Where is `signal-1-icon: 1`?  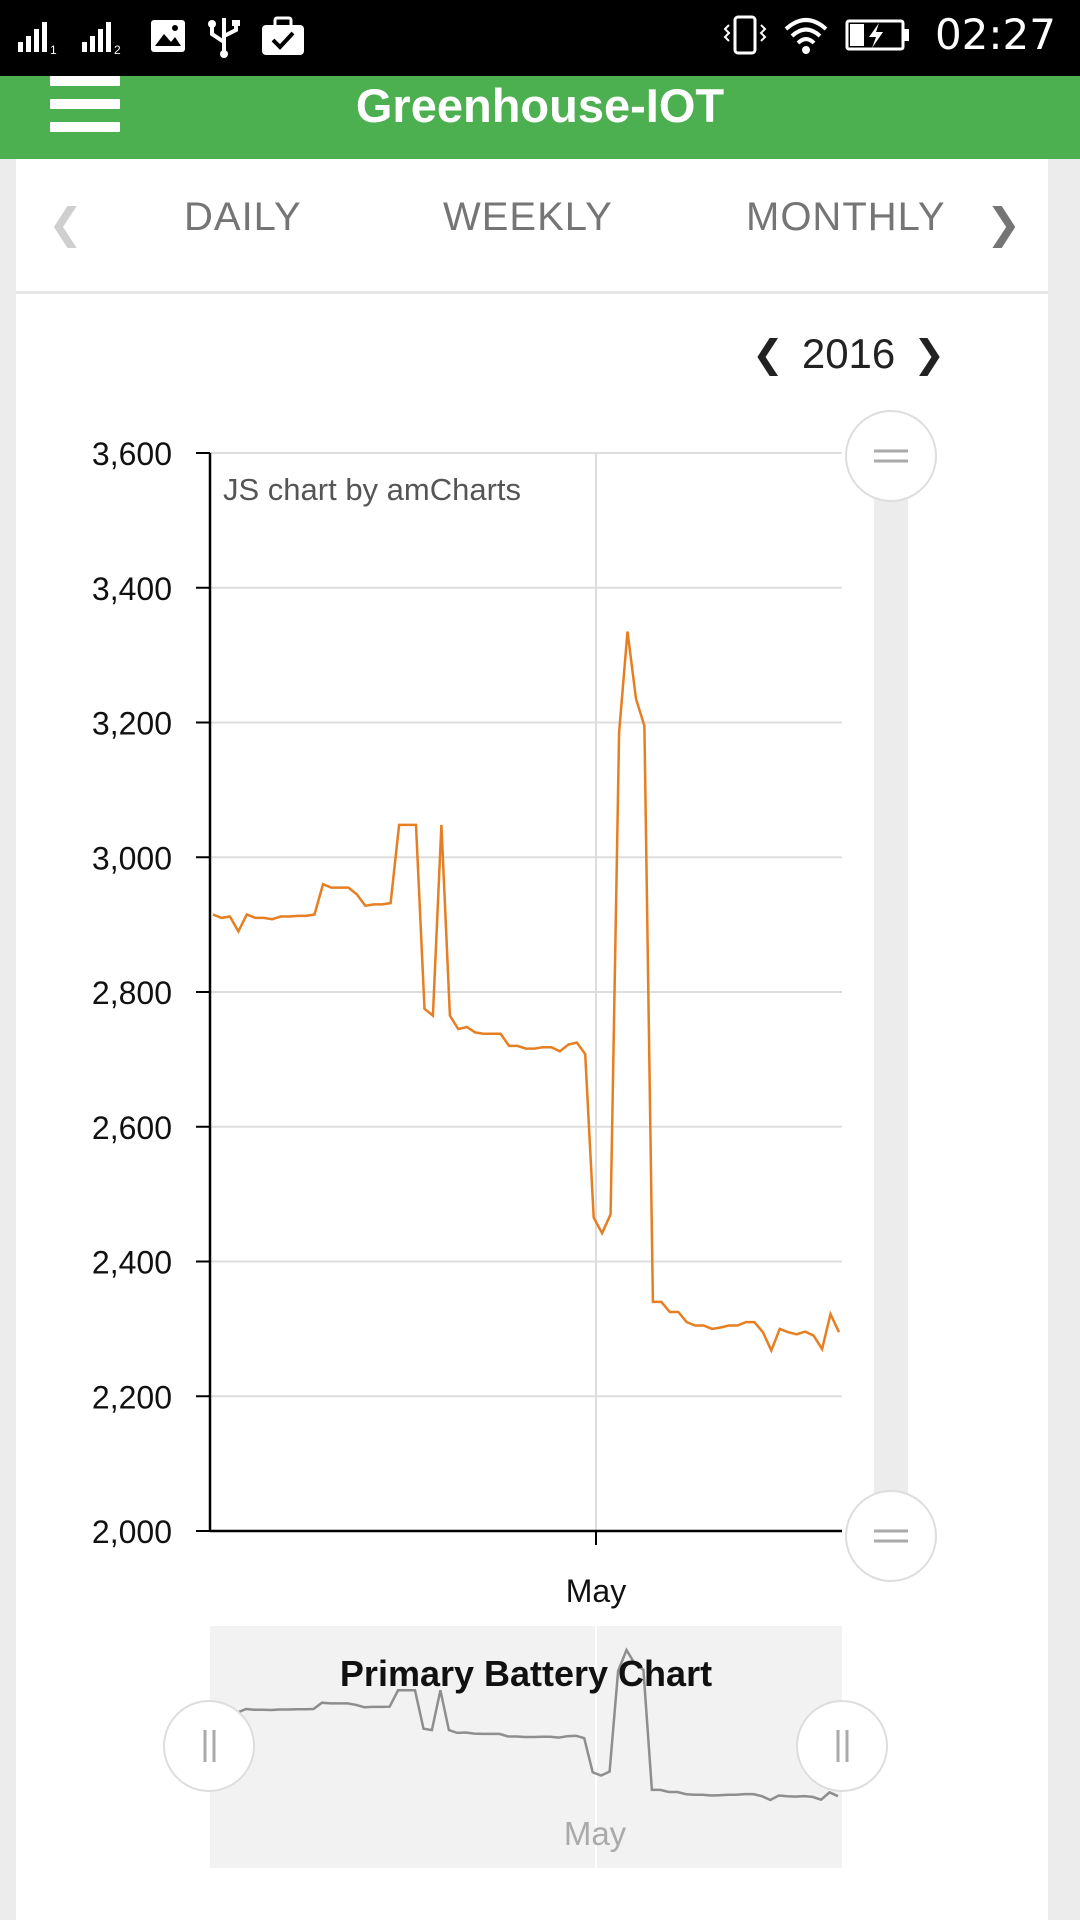 signal-1-icon: 1 is located at coordinates (37, 39).